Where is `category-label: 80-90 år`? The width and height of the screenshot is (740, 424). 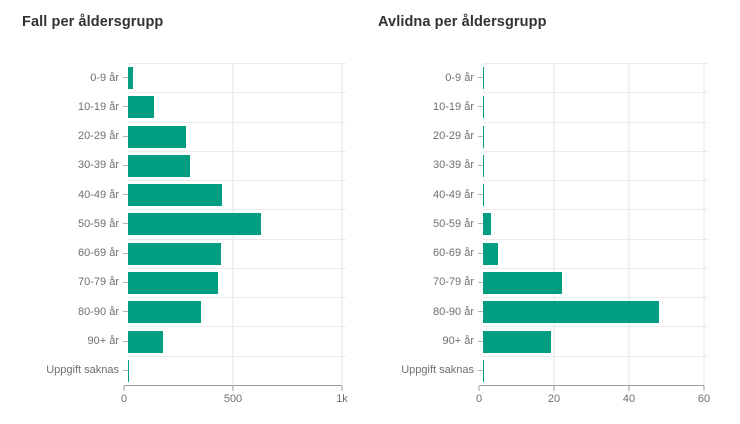
category-label: 80-90 år is located at coordinates (453, 311).